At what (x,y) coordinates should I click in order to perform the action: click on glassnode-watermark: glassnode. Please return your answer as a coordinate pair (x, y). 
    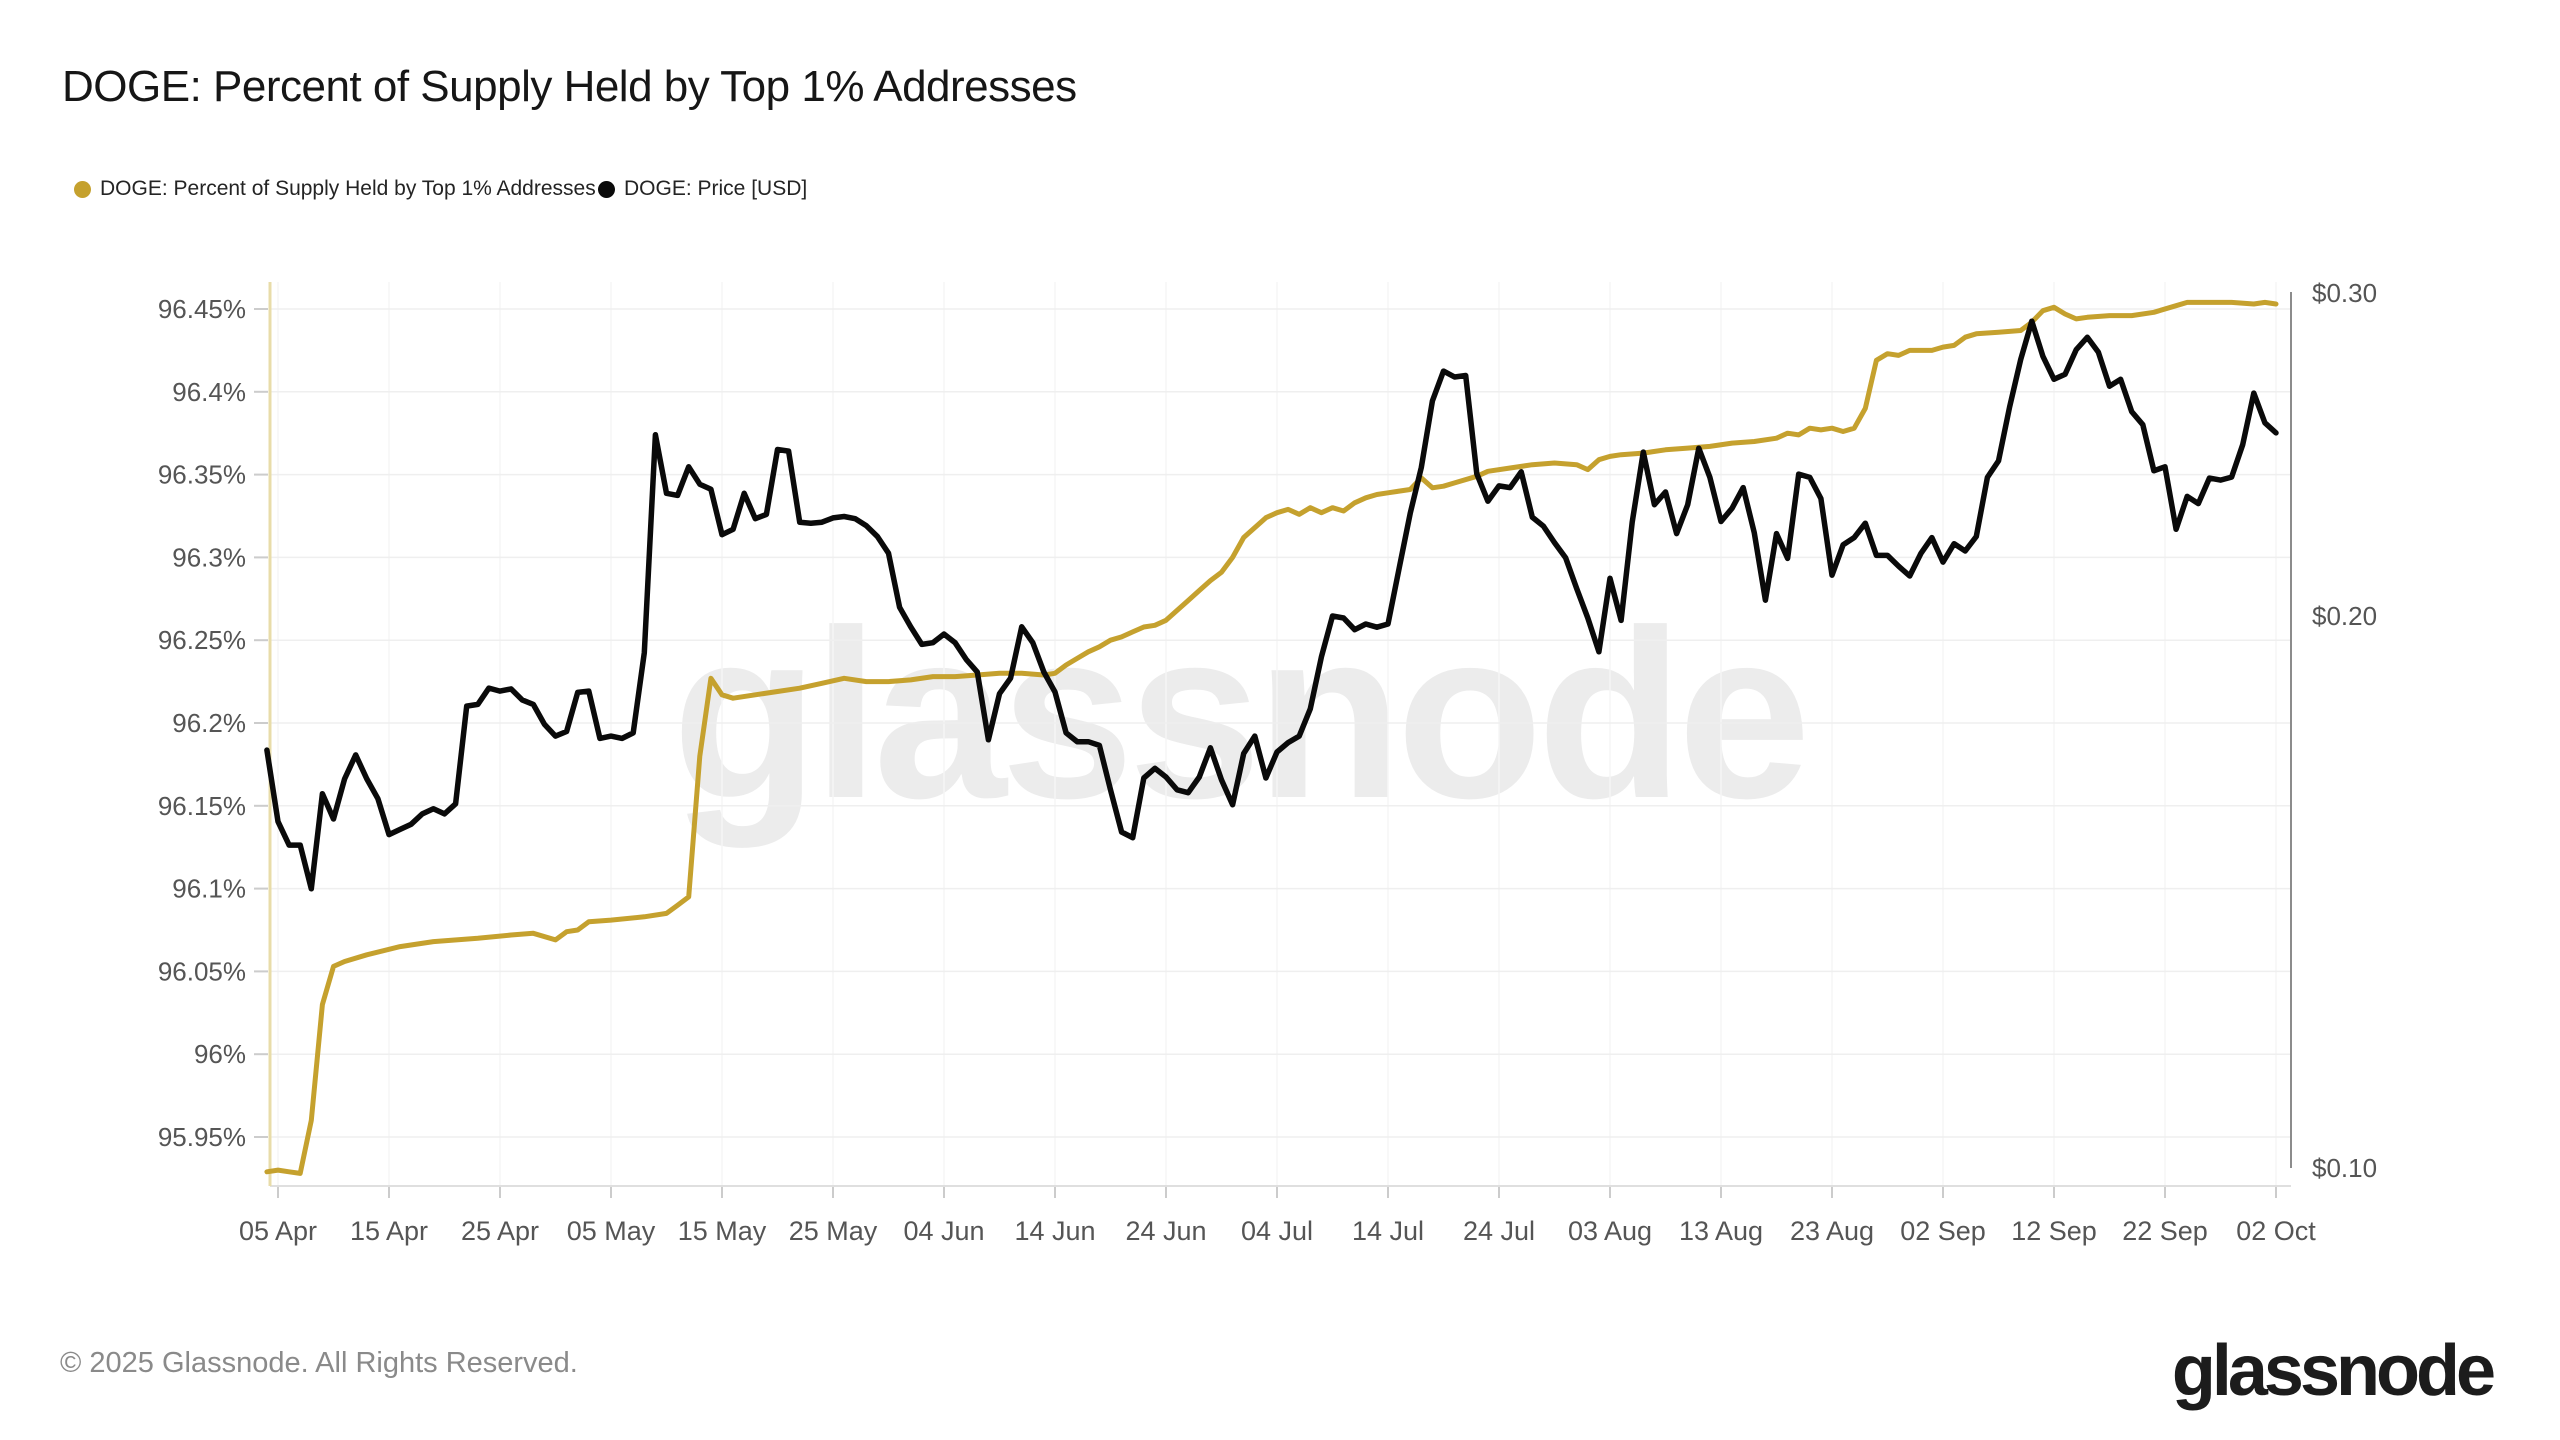
    Looking at the image, I should click on (1241, 714).